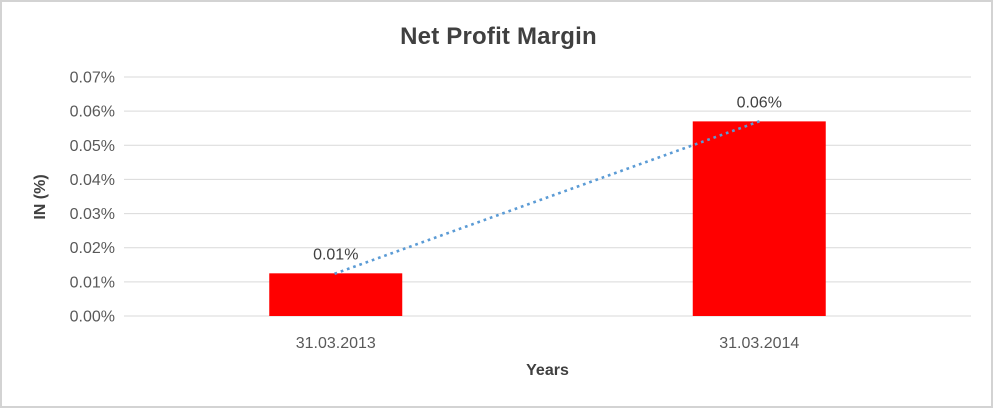 This screenshot has width=993, height=408. Describe the element at coordinates (92, 282) in the screenshot. I see `y-tick-label: 0.01%` at that location.